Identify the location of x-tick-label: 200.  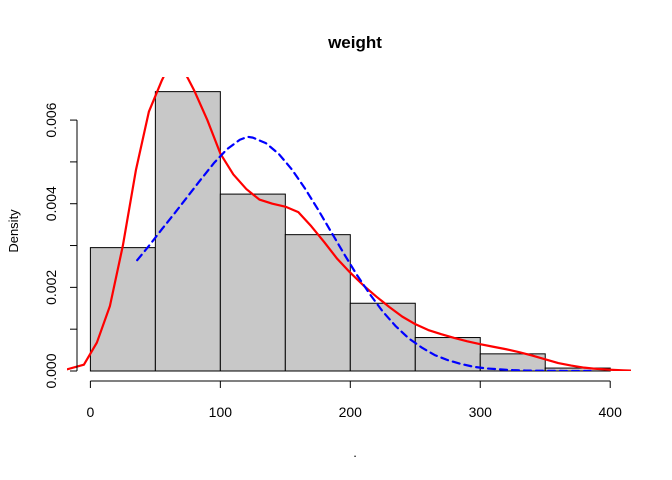
(351, 412).